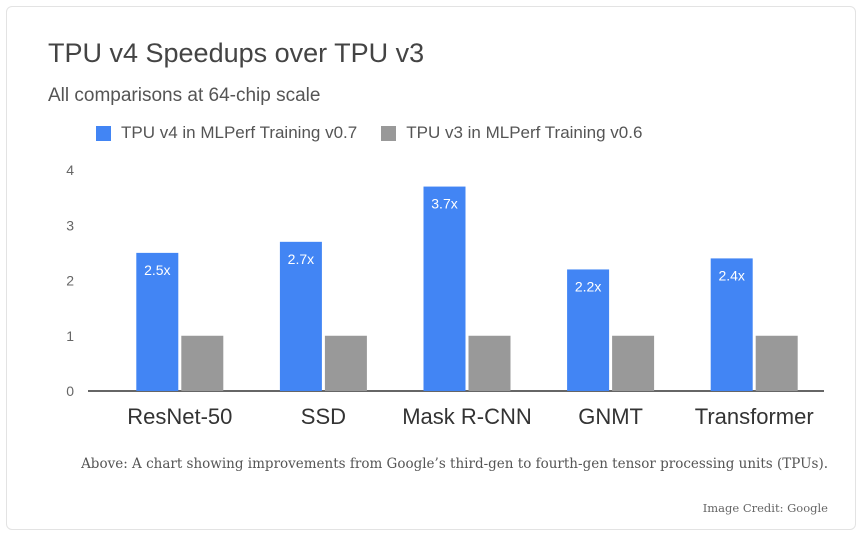  I want to click on legend-item-tpu-v4: TPU v4 in MLPerf Training v0.7, so click(226, 133).